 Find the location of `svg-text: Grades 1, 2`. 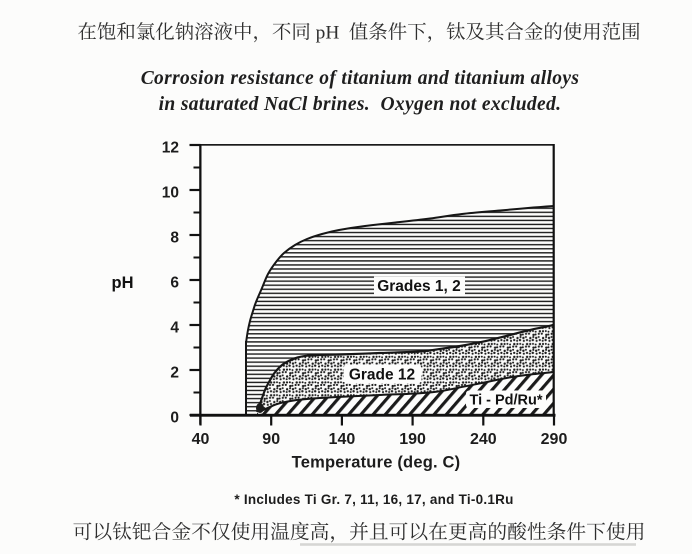

svg-text: Grades 1, 2 is located at coordinates (419, 286).